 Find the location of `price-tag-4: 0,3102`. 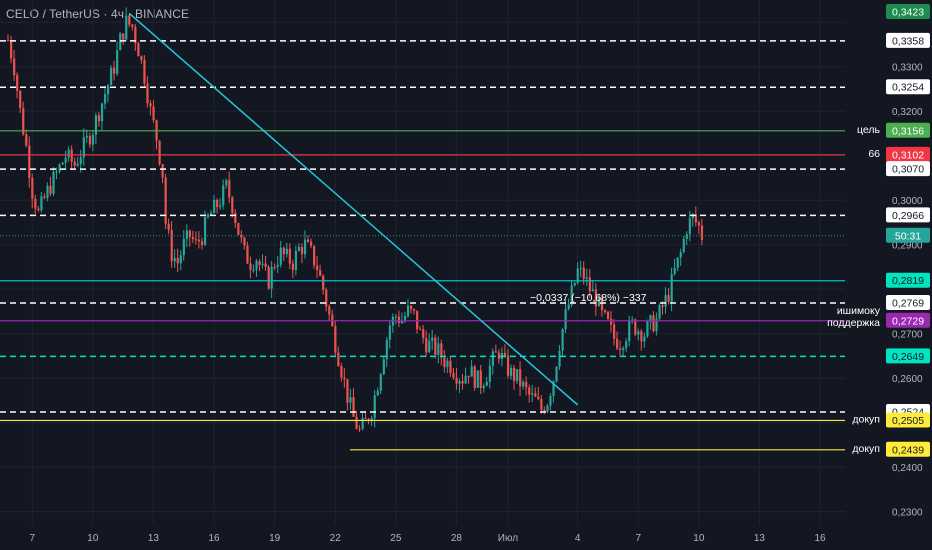

price-tag-4: 0,3102 is located at coordinates (908, 154).